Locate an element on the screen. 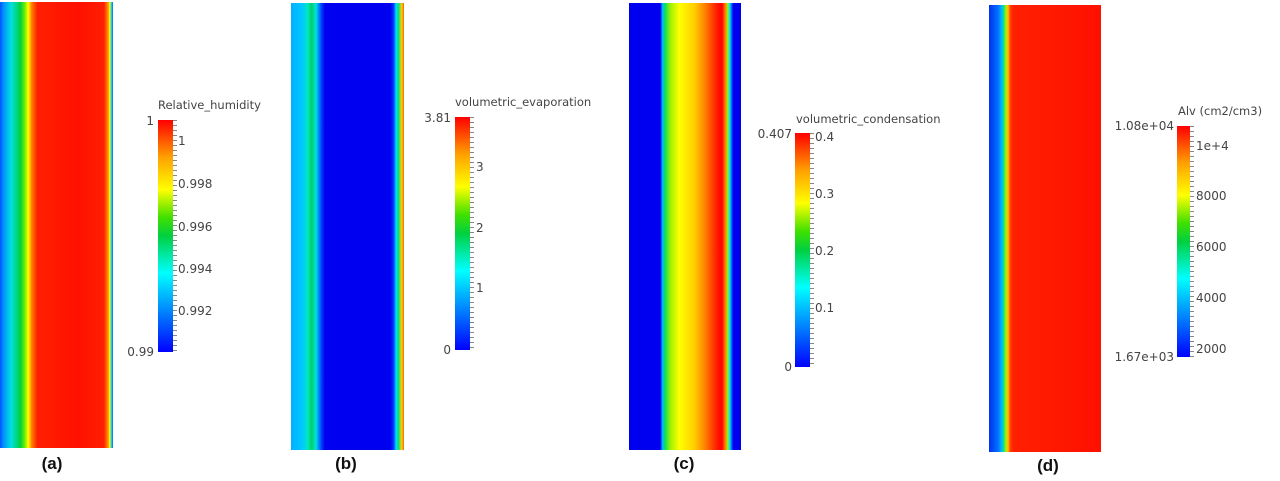 The image size is (1280, 481). tick-a-2: 0.996 is located at coordinates (195, 227).